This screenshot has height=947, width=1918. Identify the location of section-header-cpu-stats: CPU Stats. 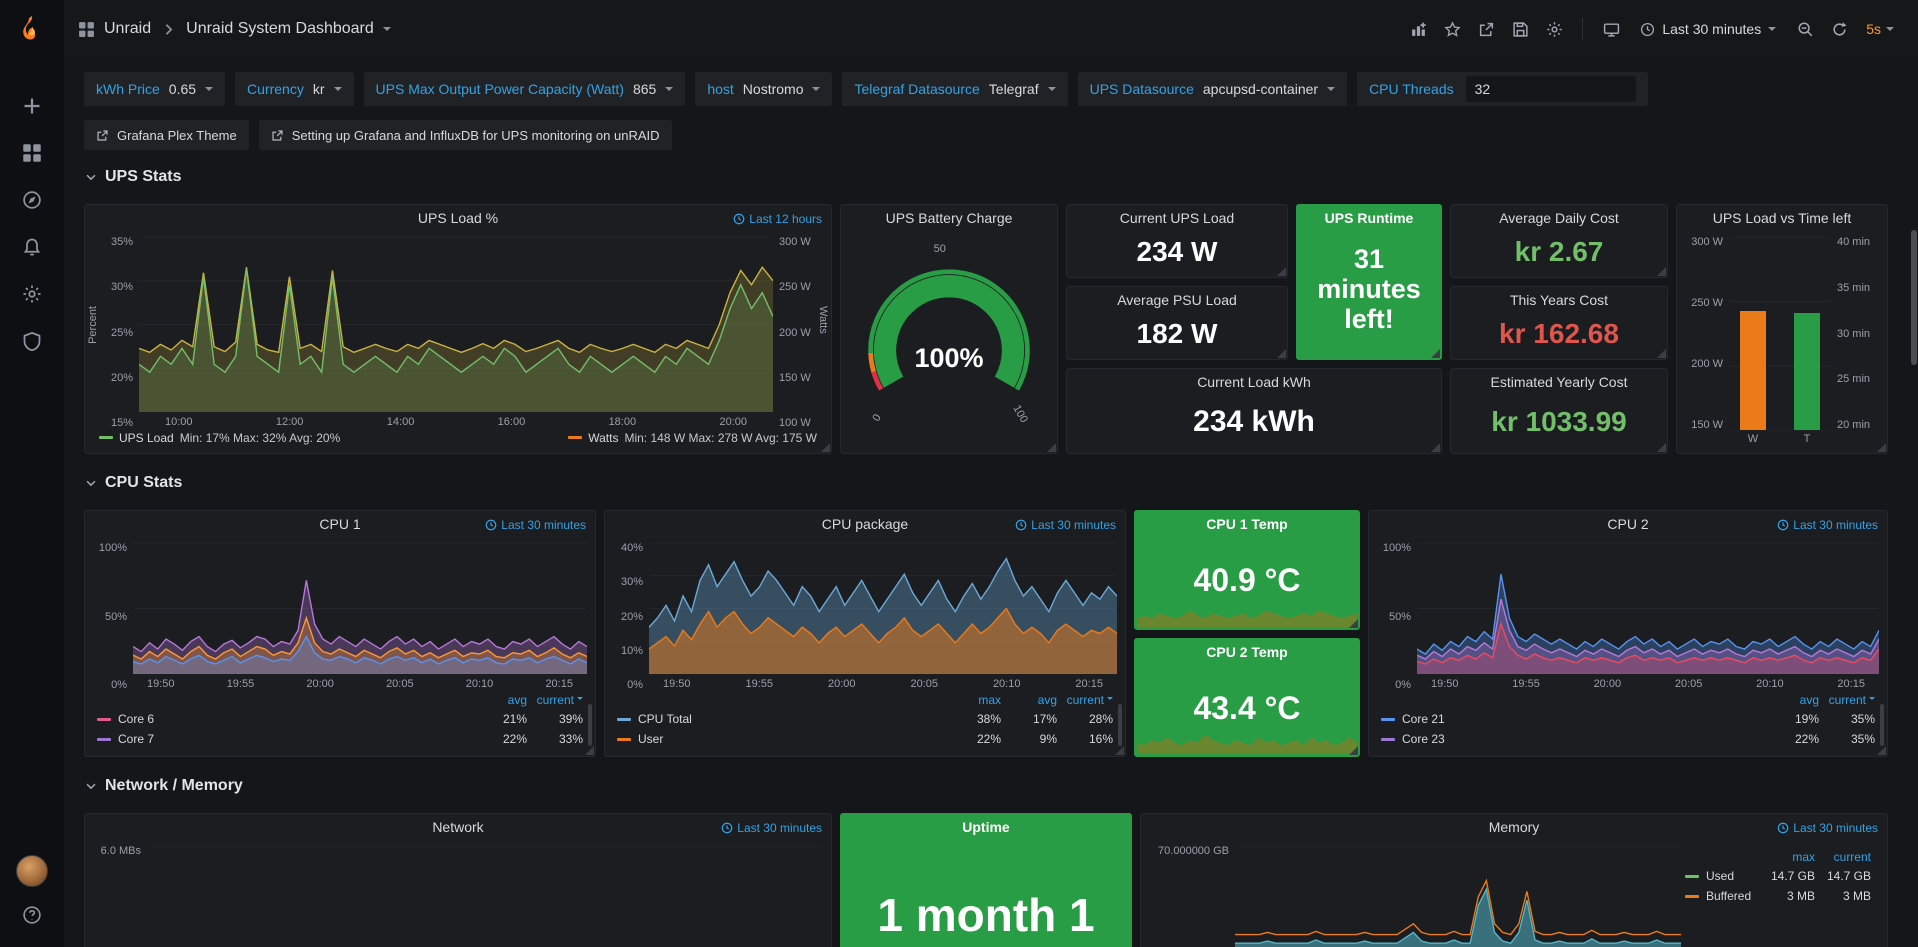
(986, 483).